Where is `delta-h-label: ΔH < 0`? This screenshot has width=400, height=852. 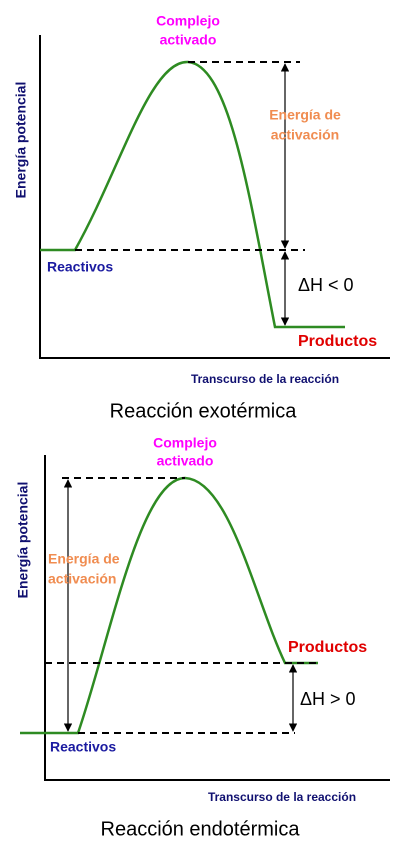 delta-h-label: ΔH < 0 is located at coordinates (326, 285).